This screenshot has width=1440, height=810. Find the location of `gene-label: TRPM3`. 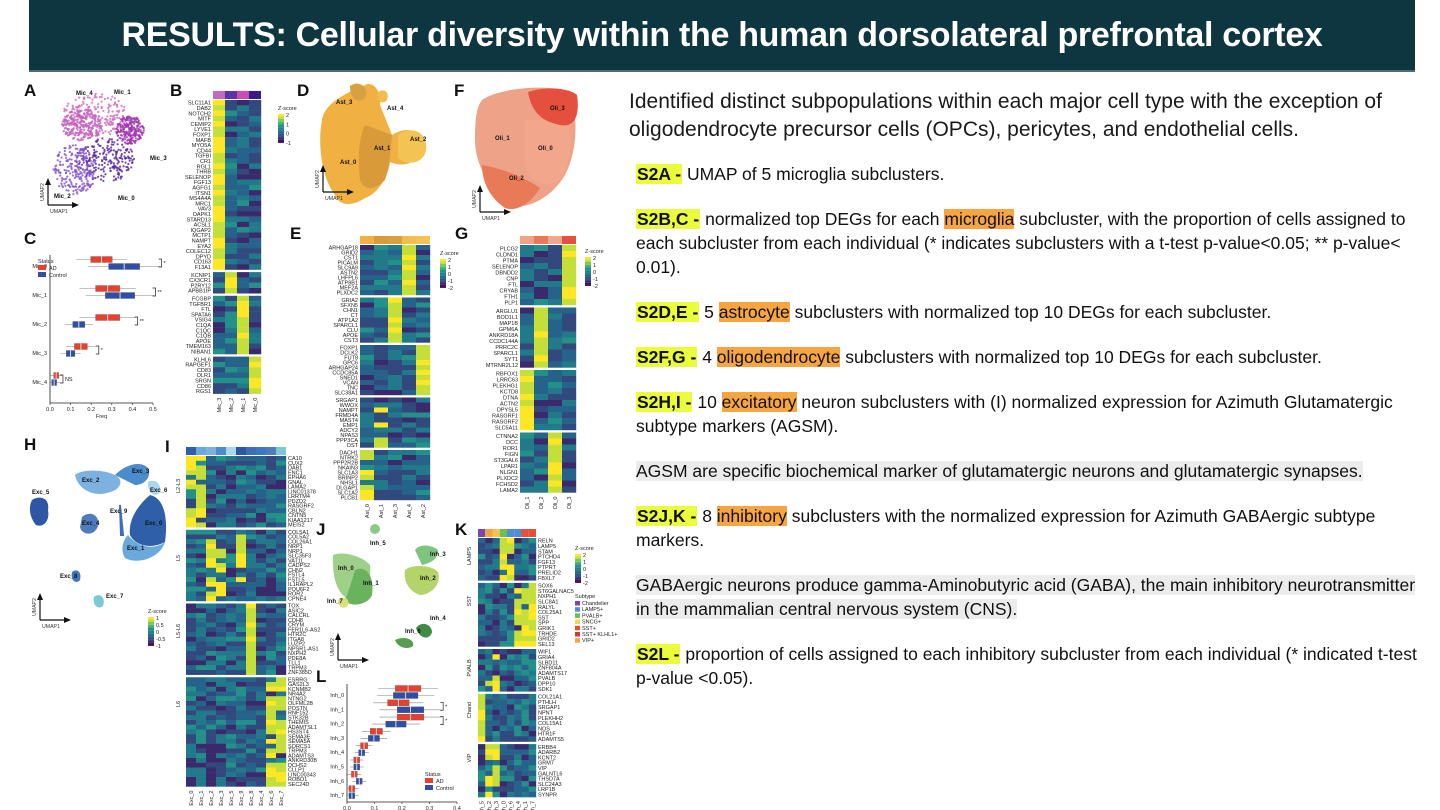

gene-label: TRPM3 is located at coordinates (297, 752).